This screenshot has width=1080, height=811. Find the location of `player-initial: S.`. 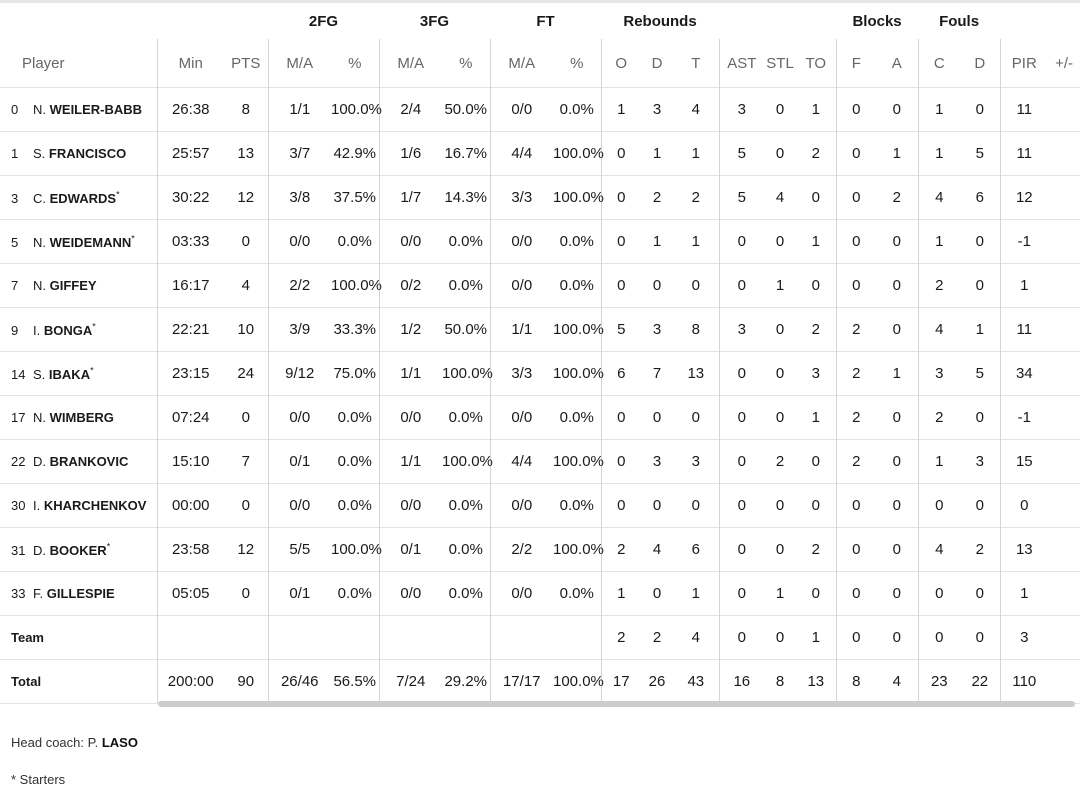

player-initial: S. is located at coordinates (39, 374).